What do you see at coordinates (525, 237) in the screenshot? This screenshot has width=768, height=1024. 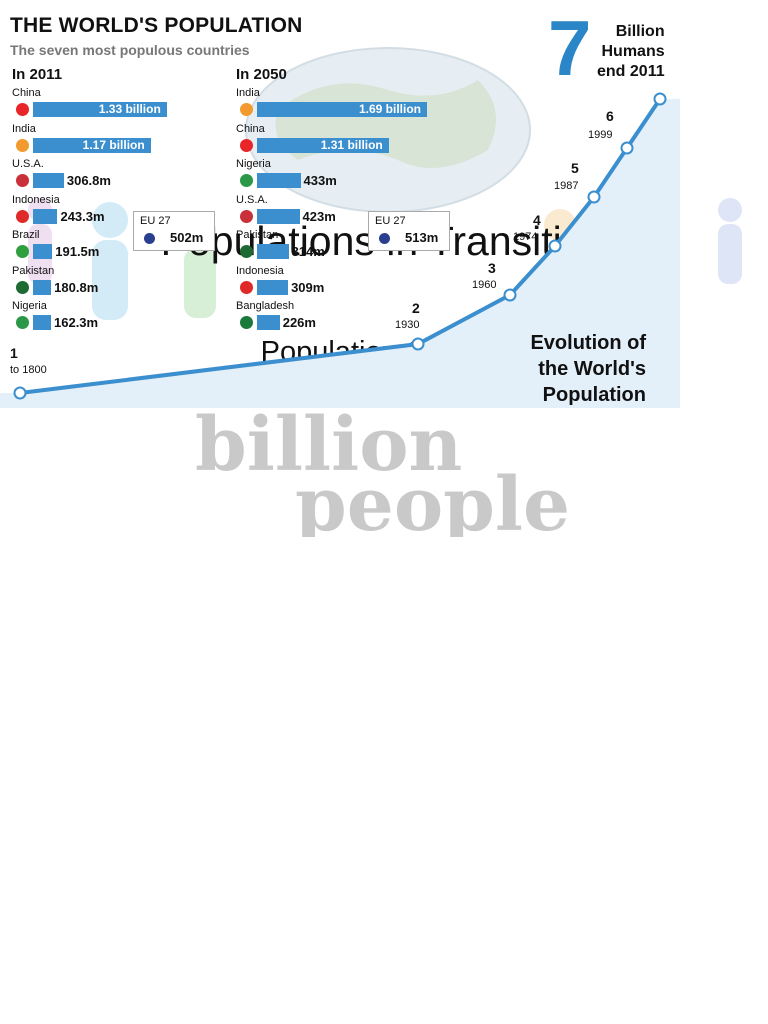 I see `point-year-label: 1974` at bounding box center [525, 237].